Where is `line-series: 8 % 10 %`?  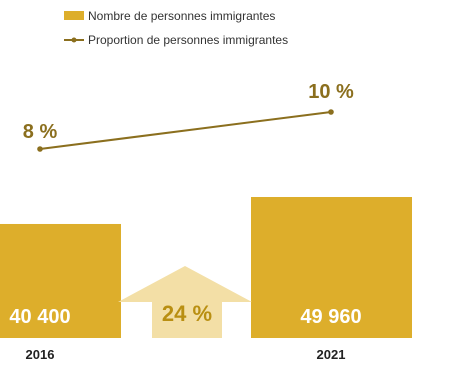 line-series: 8 % 10 % is located at coordinates (188, 116).